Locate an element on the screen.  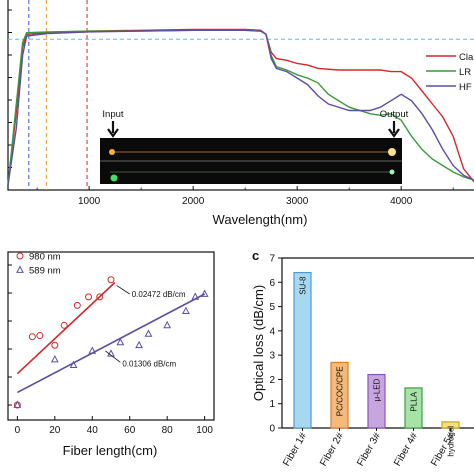
panel-c-y-tick-label: 6 is located at coordinates (272, 283).